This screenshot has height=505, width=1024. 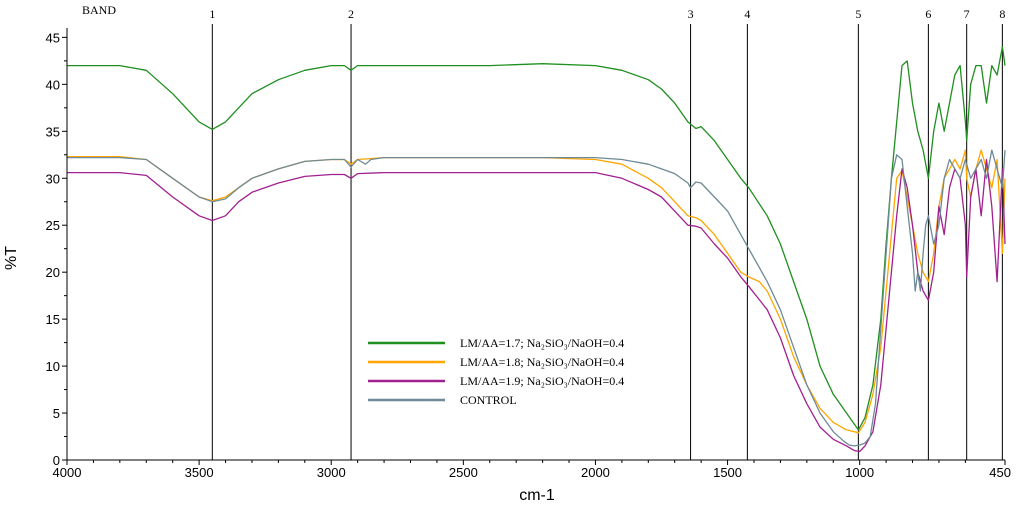 What do you see at coordinates (56, 460) in the screenshot?
I see `y-tick-label: 0` at bounding box center [56, 460].